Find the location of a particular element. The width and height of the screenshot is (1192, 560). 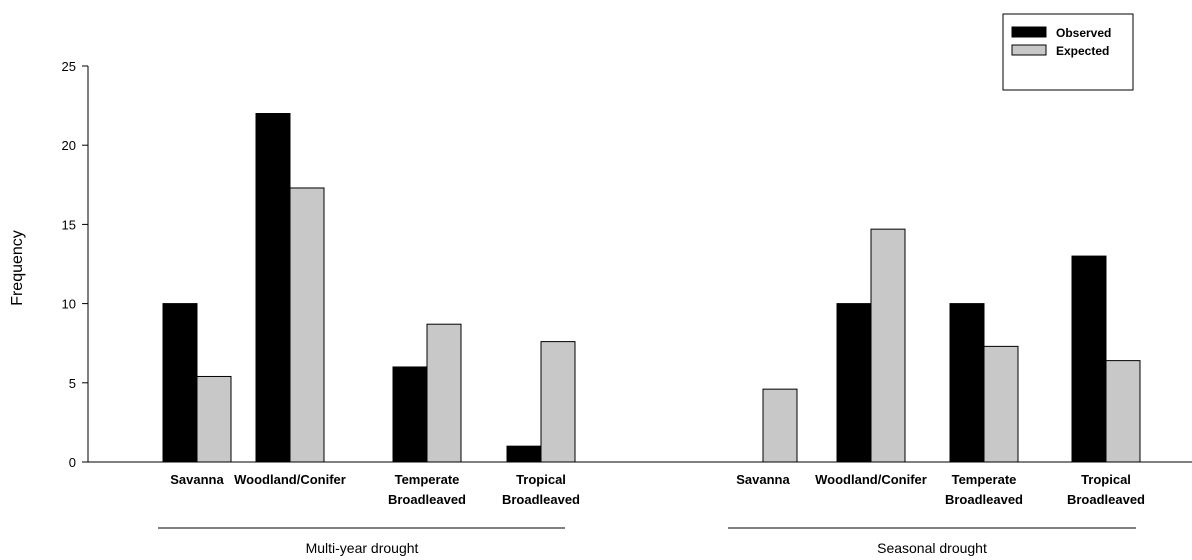

legend: Observed Expected is located at coordinates (1068, 52).